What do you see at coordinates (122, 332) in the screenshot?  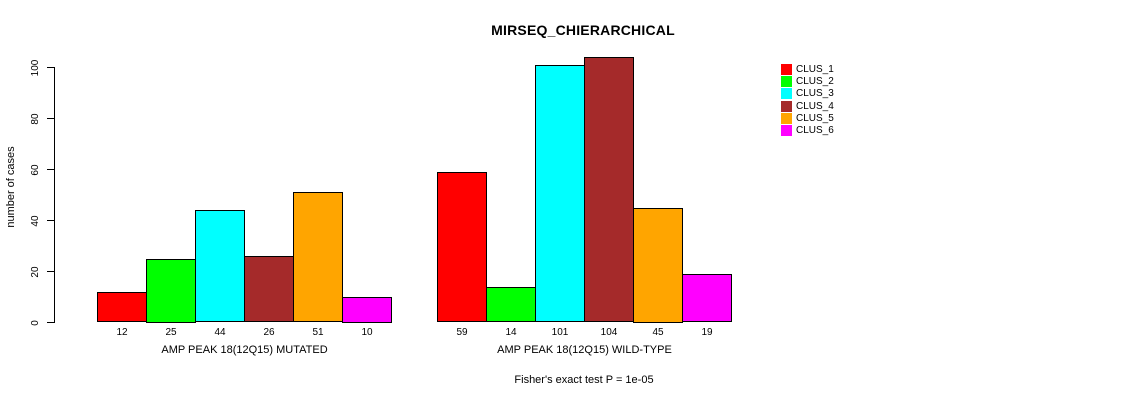 I see `bar-value-label: 12` at bounding box center [122, 332].